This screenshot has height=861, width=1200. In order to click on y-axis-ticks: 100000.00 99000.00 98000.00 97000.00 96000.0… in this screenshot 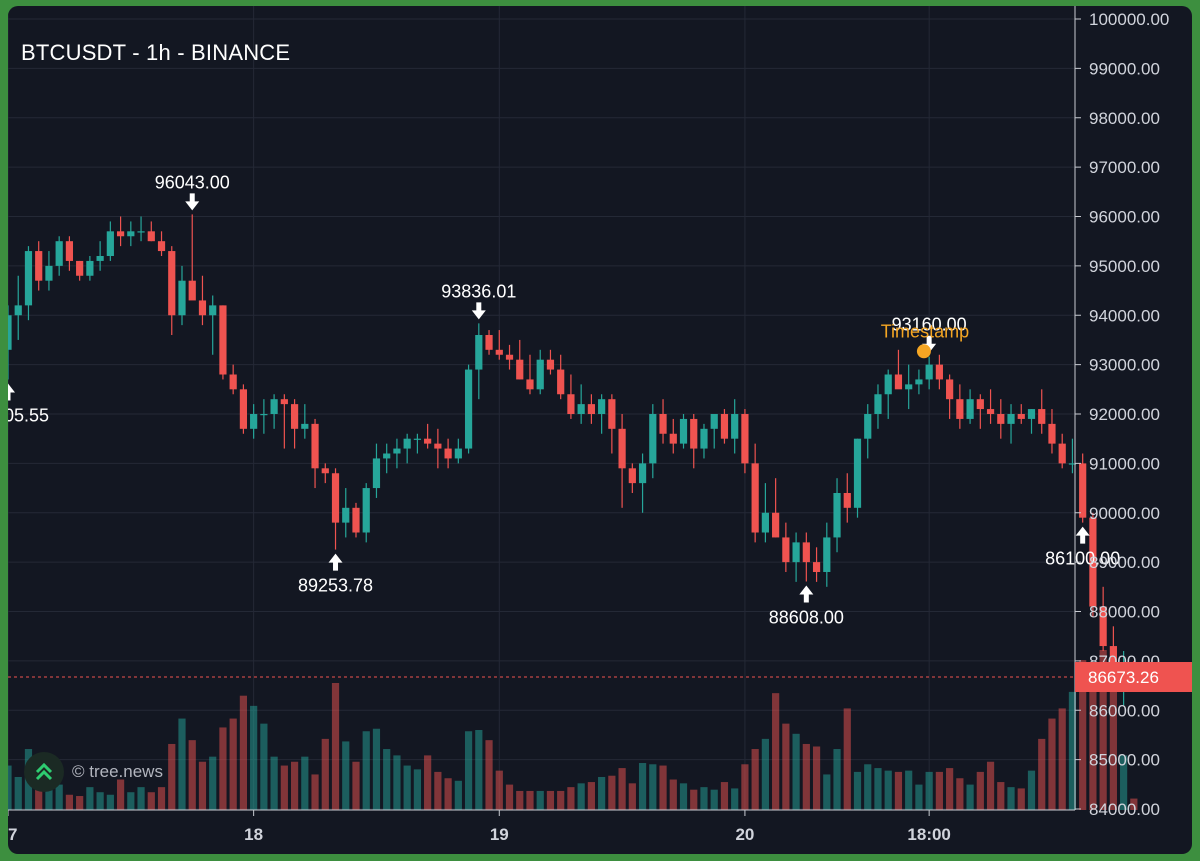, I will do `click(1122, 414)`.